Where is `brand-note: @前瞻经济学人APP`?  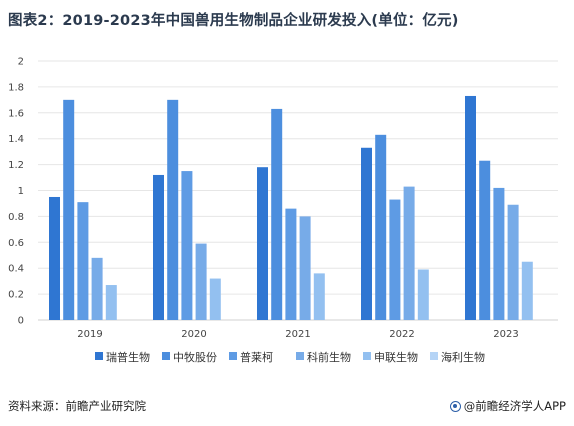 brand-note: @前瞻经济学人APP is located at coordinates (507, 406).